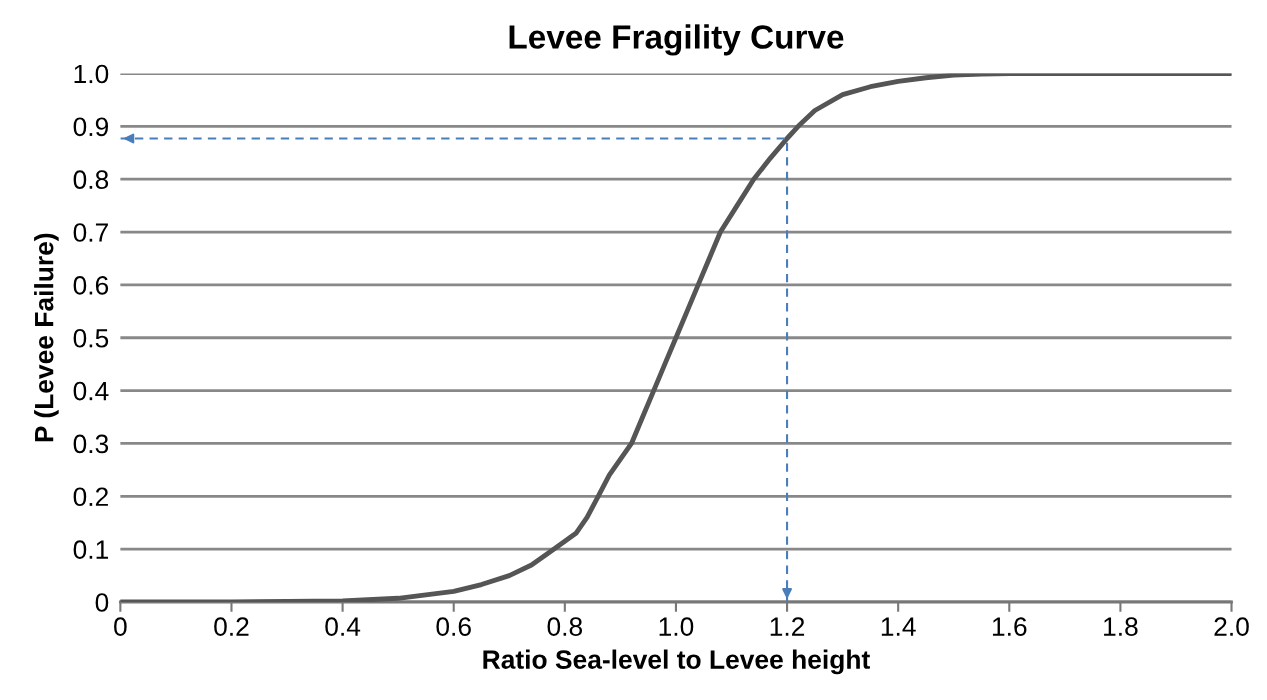  Describe the element at coordinates (898, 626) in the screenshot. I see `x-tick-label: 1.4` at that location.